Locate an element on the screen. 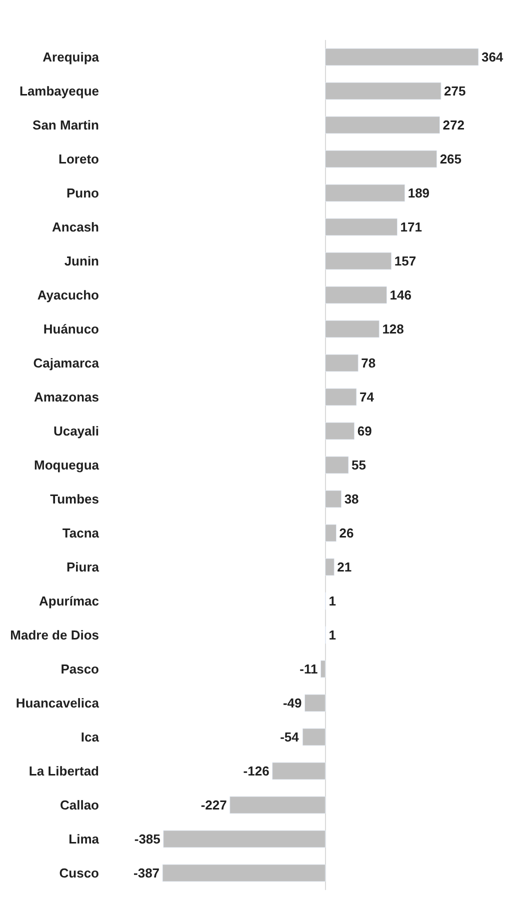  data-label: 21 is located at coordinates (344, 567).